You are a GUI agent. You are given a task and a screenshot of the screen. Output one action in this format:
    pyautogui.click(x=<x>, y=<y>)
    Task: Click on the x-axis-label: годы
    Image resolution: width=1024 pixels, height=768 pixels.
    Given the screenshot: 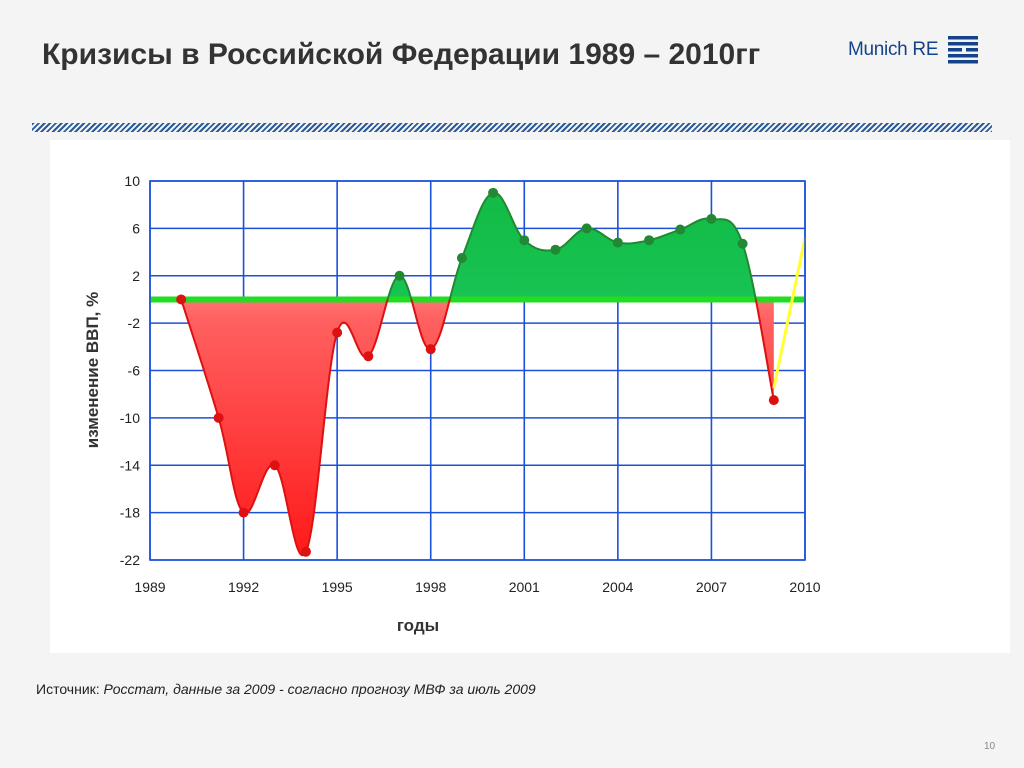 What is the action you would take?
    pyautogui.click(x=418, y=625)
    